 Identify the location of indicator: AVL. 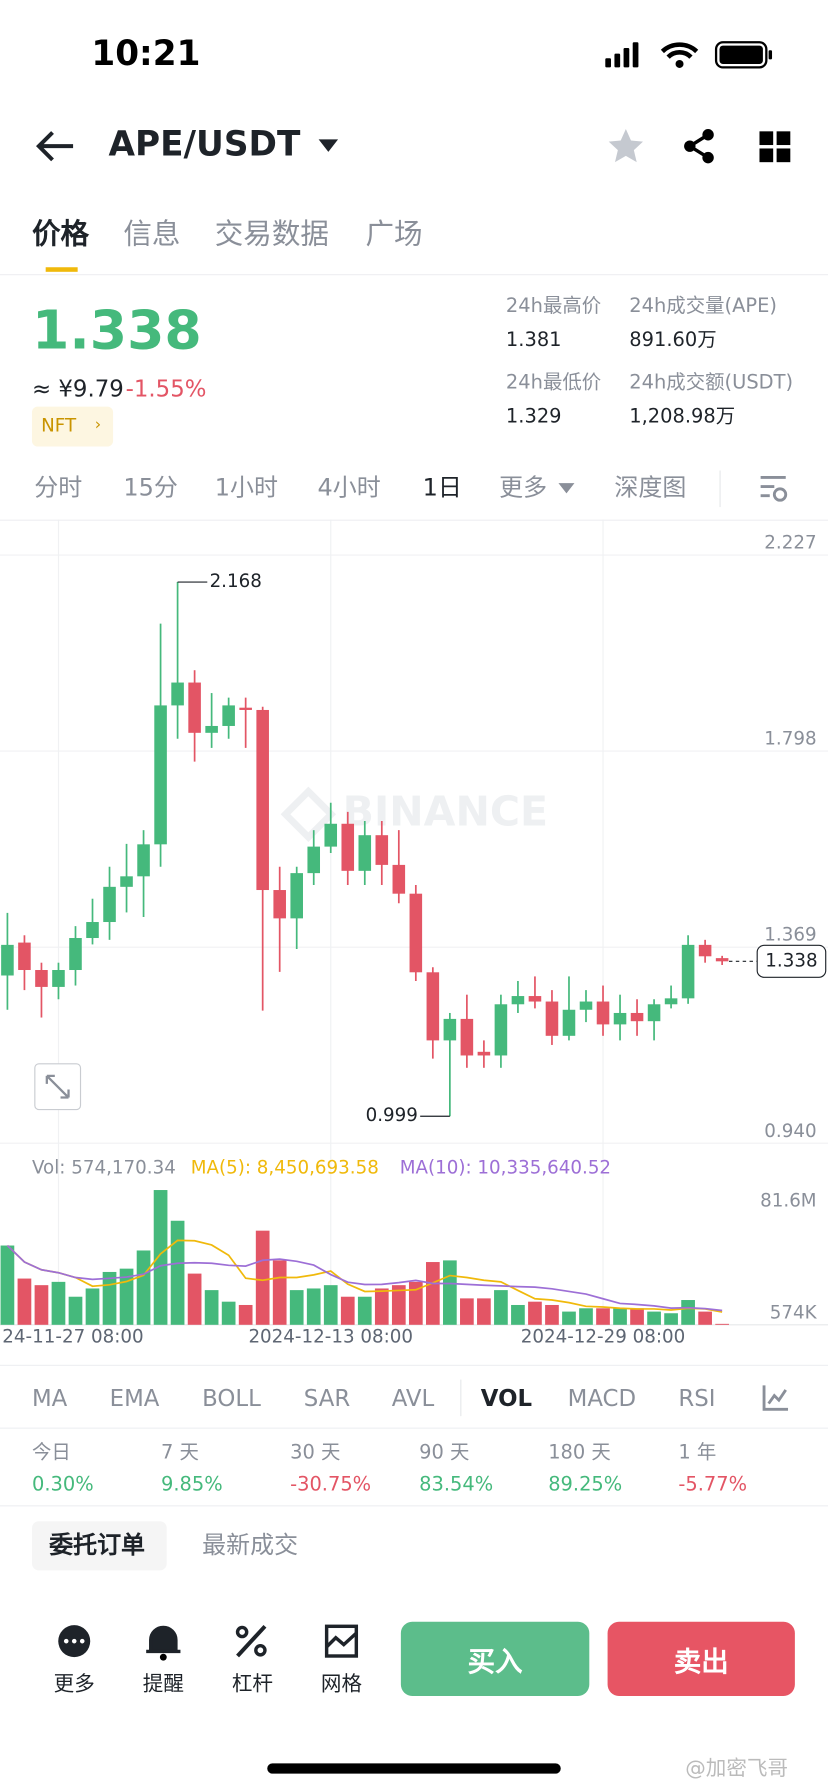
(413, 1398).